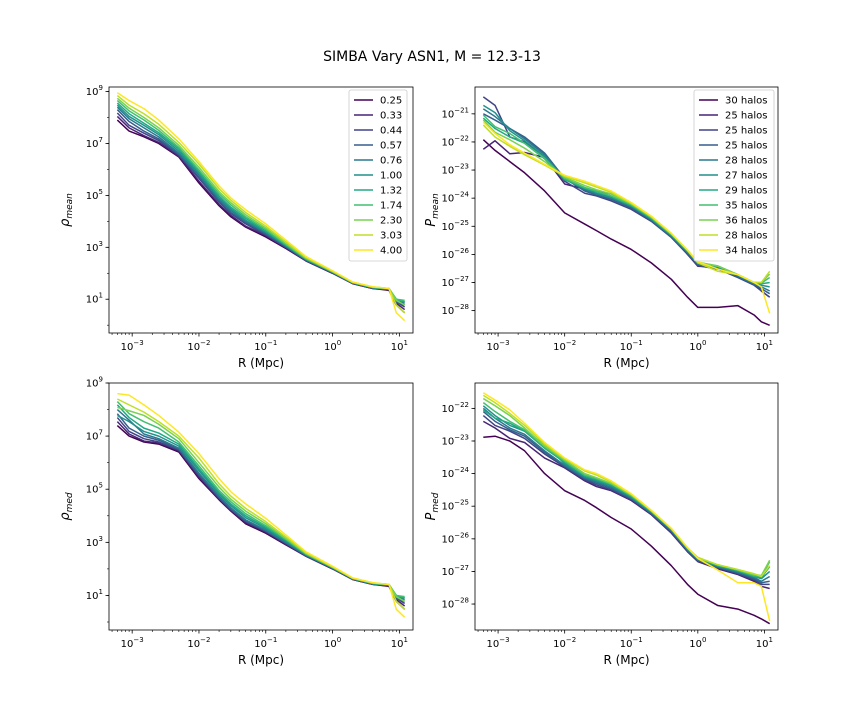 The height and width of the screenshot is (720, 864). I want to click on legend-label-7: 1.74, so click(391, 206).